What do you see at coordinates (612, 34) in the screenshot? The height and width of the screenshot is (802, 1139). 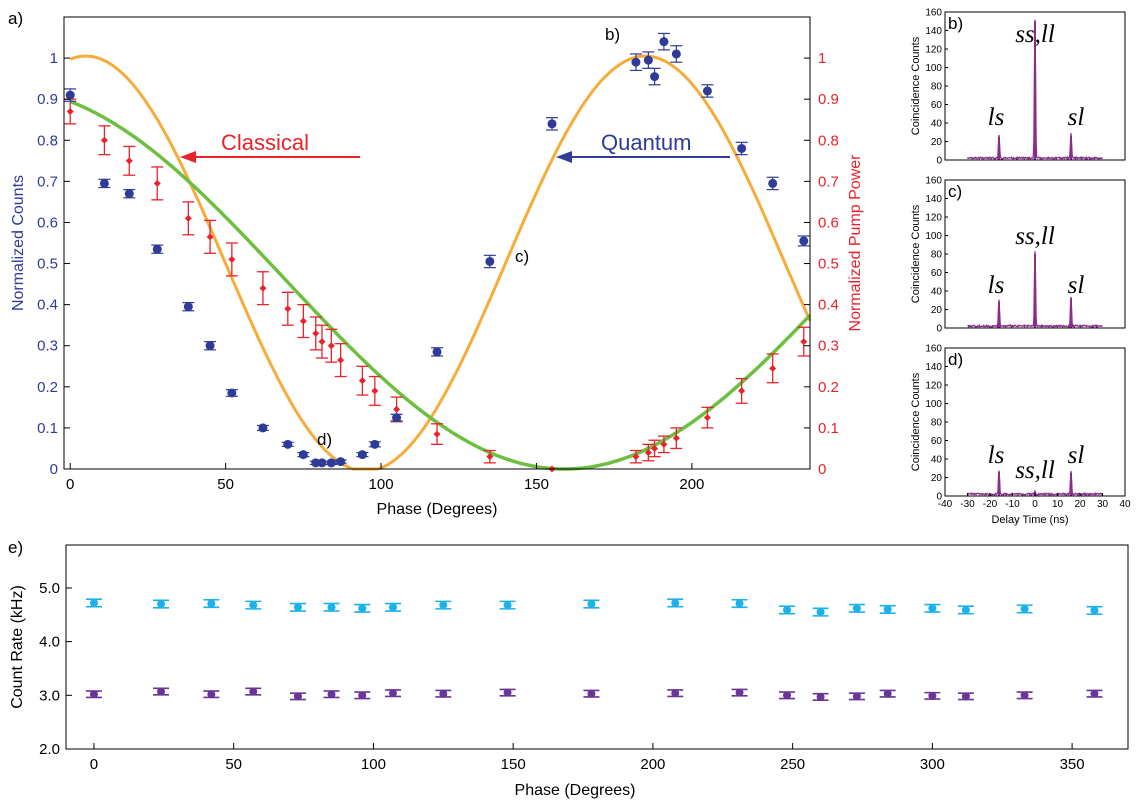 I see `panel-a-label-b: b)` at bounding box center [612, 34].